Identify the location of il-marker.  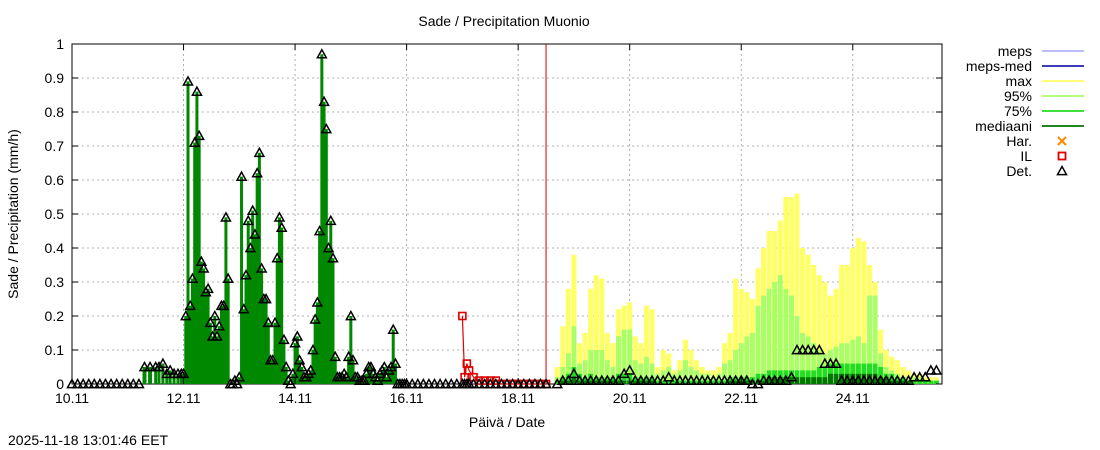
(462, 316).